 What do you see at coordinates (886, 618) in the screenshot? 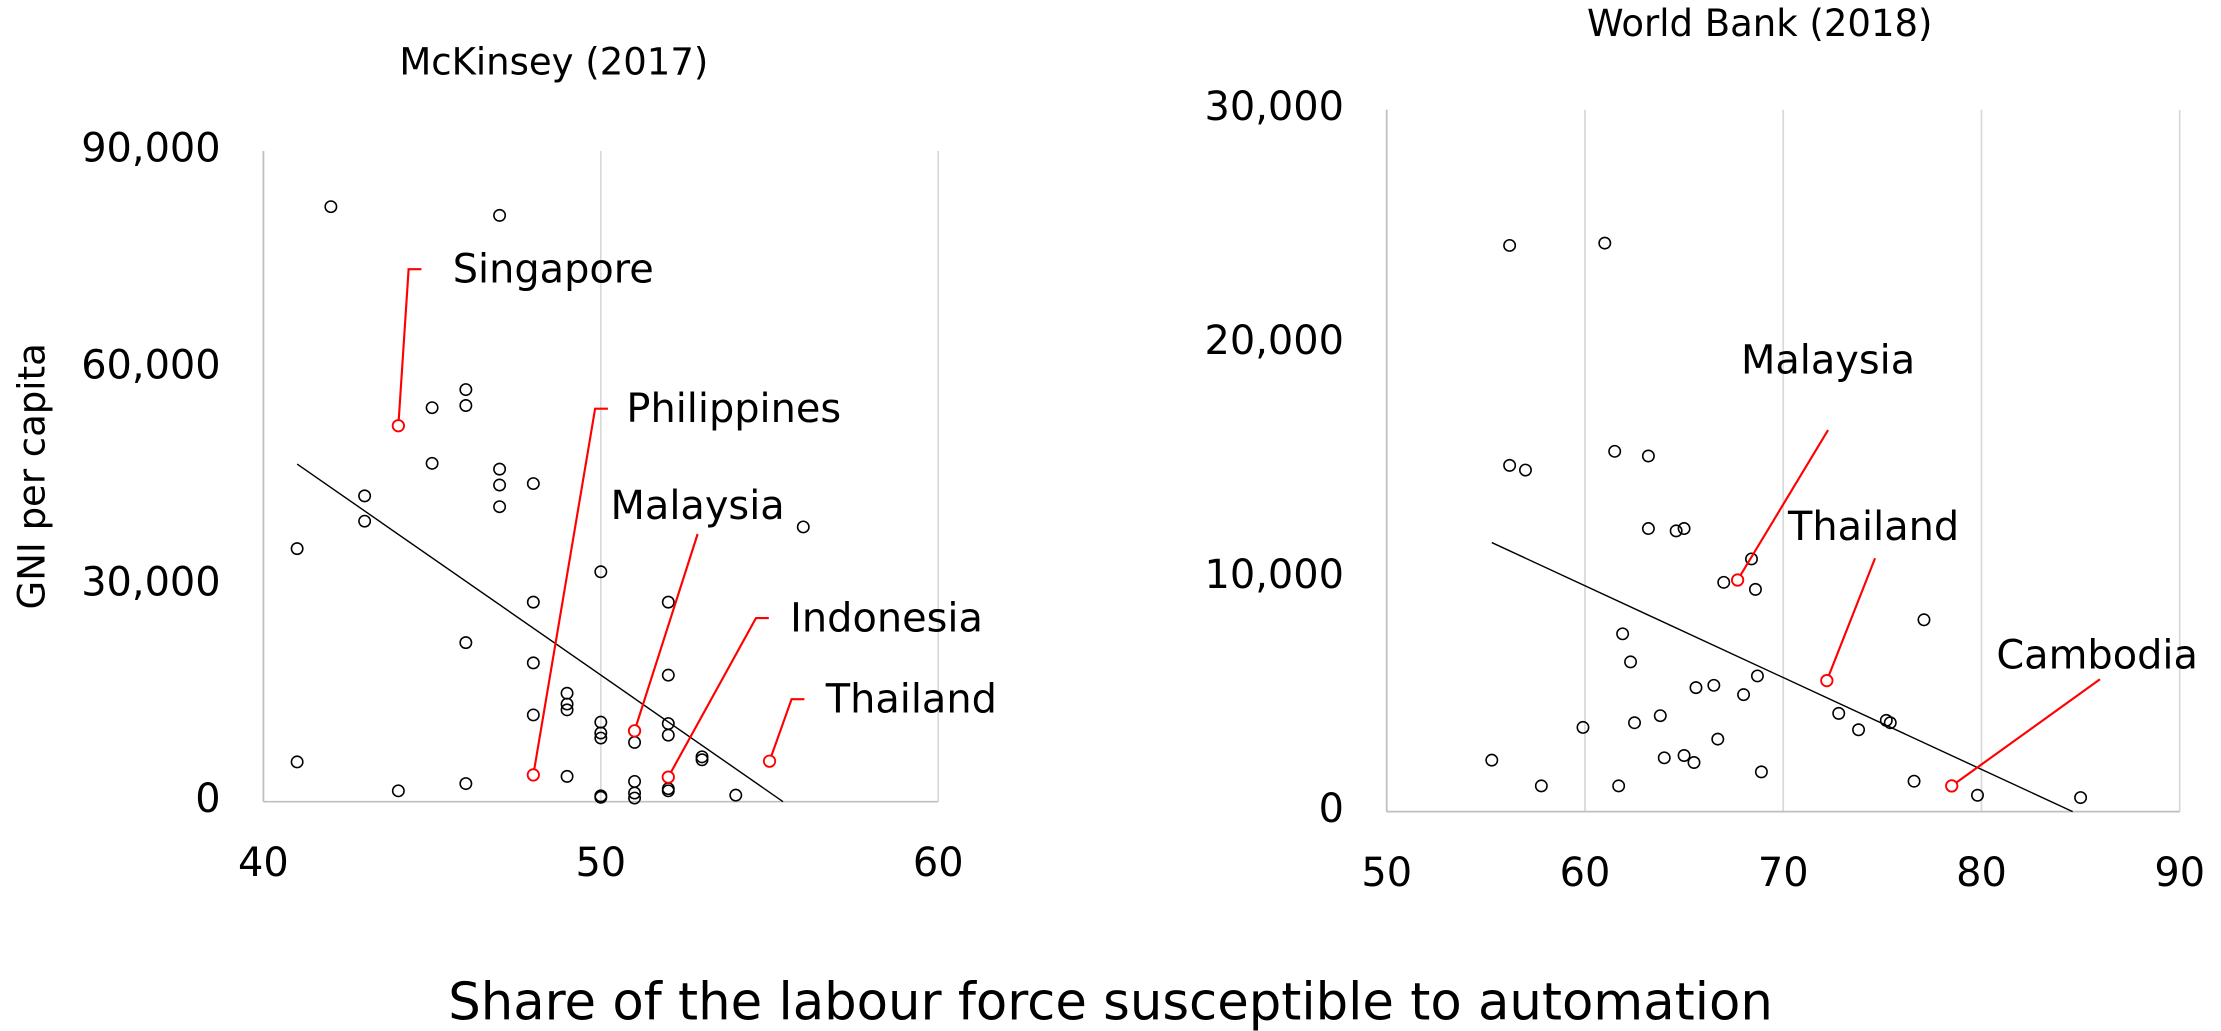
I see `annotation: Indonesia` at bounding box center [886, 618].